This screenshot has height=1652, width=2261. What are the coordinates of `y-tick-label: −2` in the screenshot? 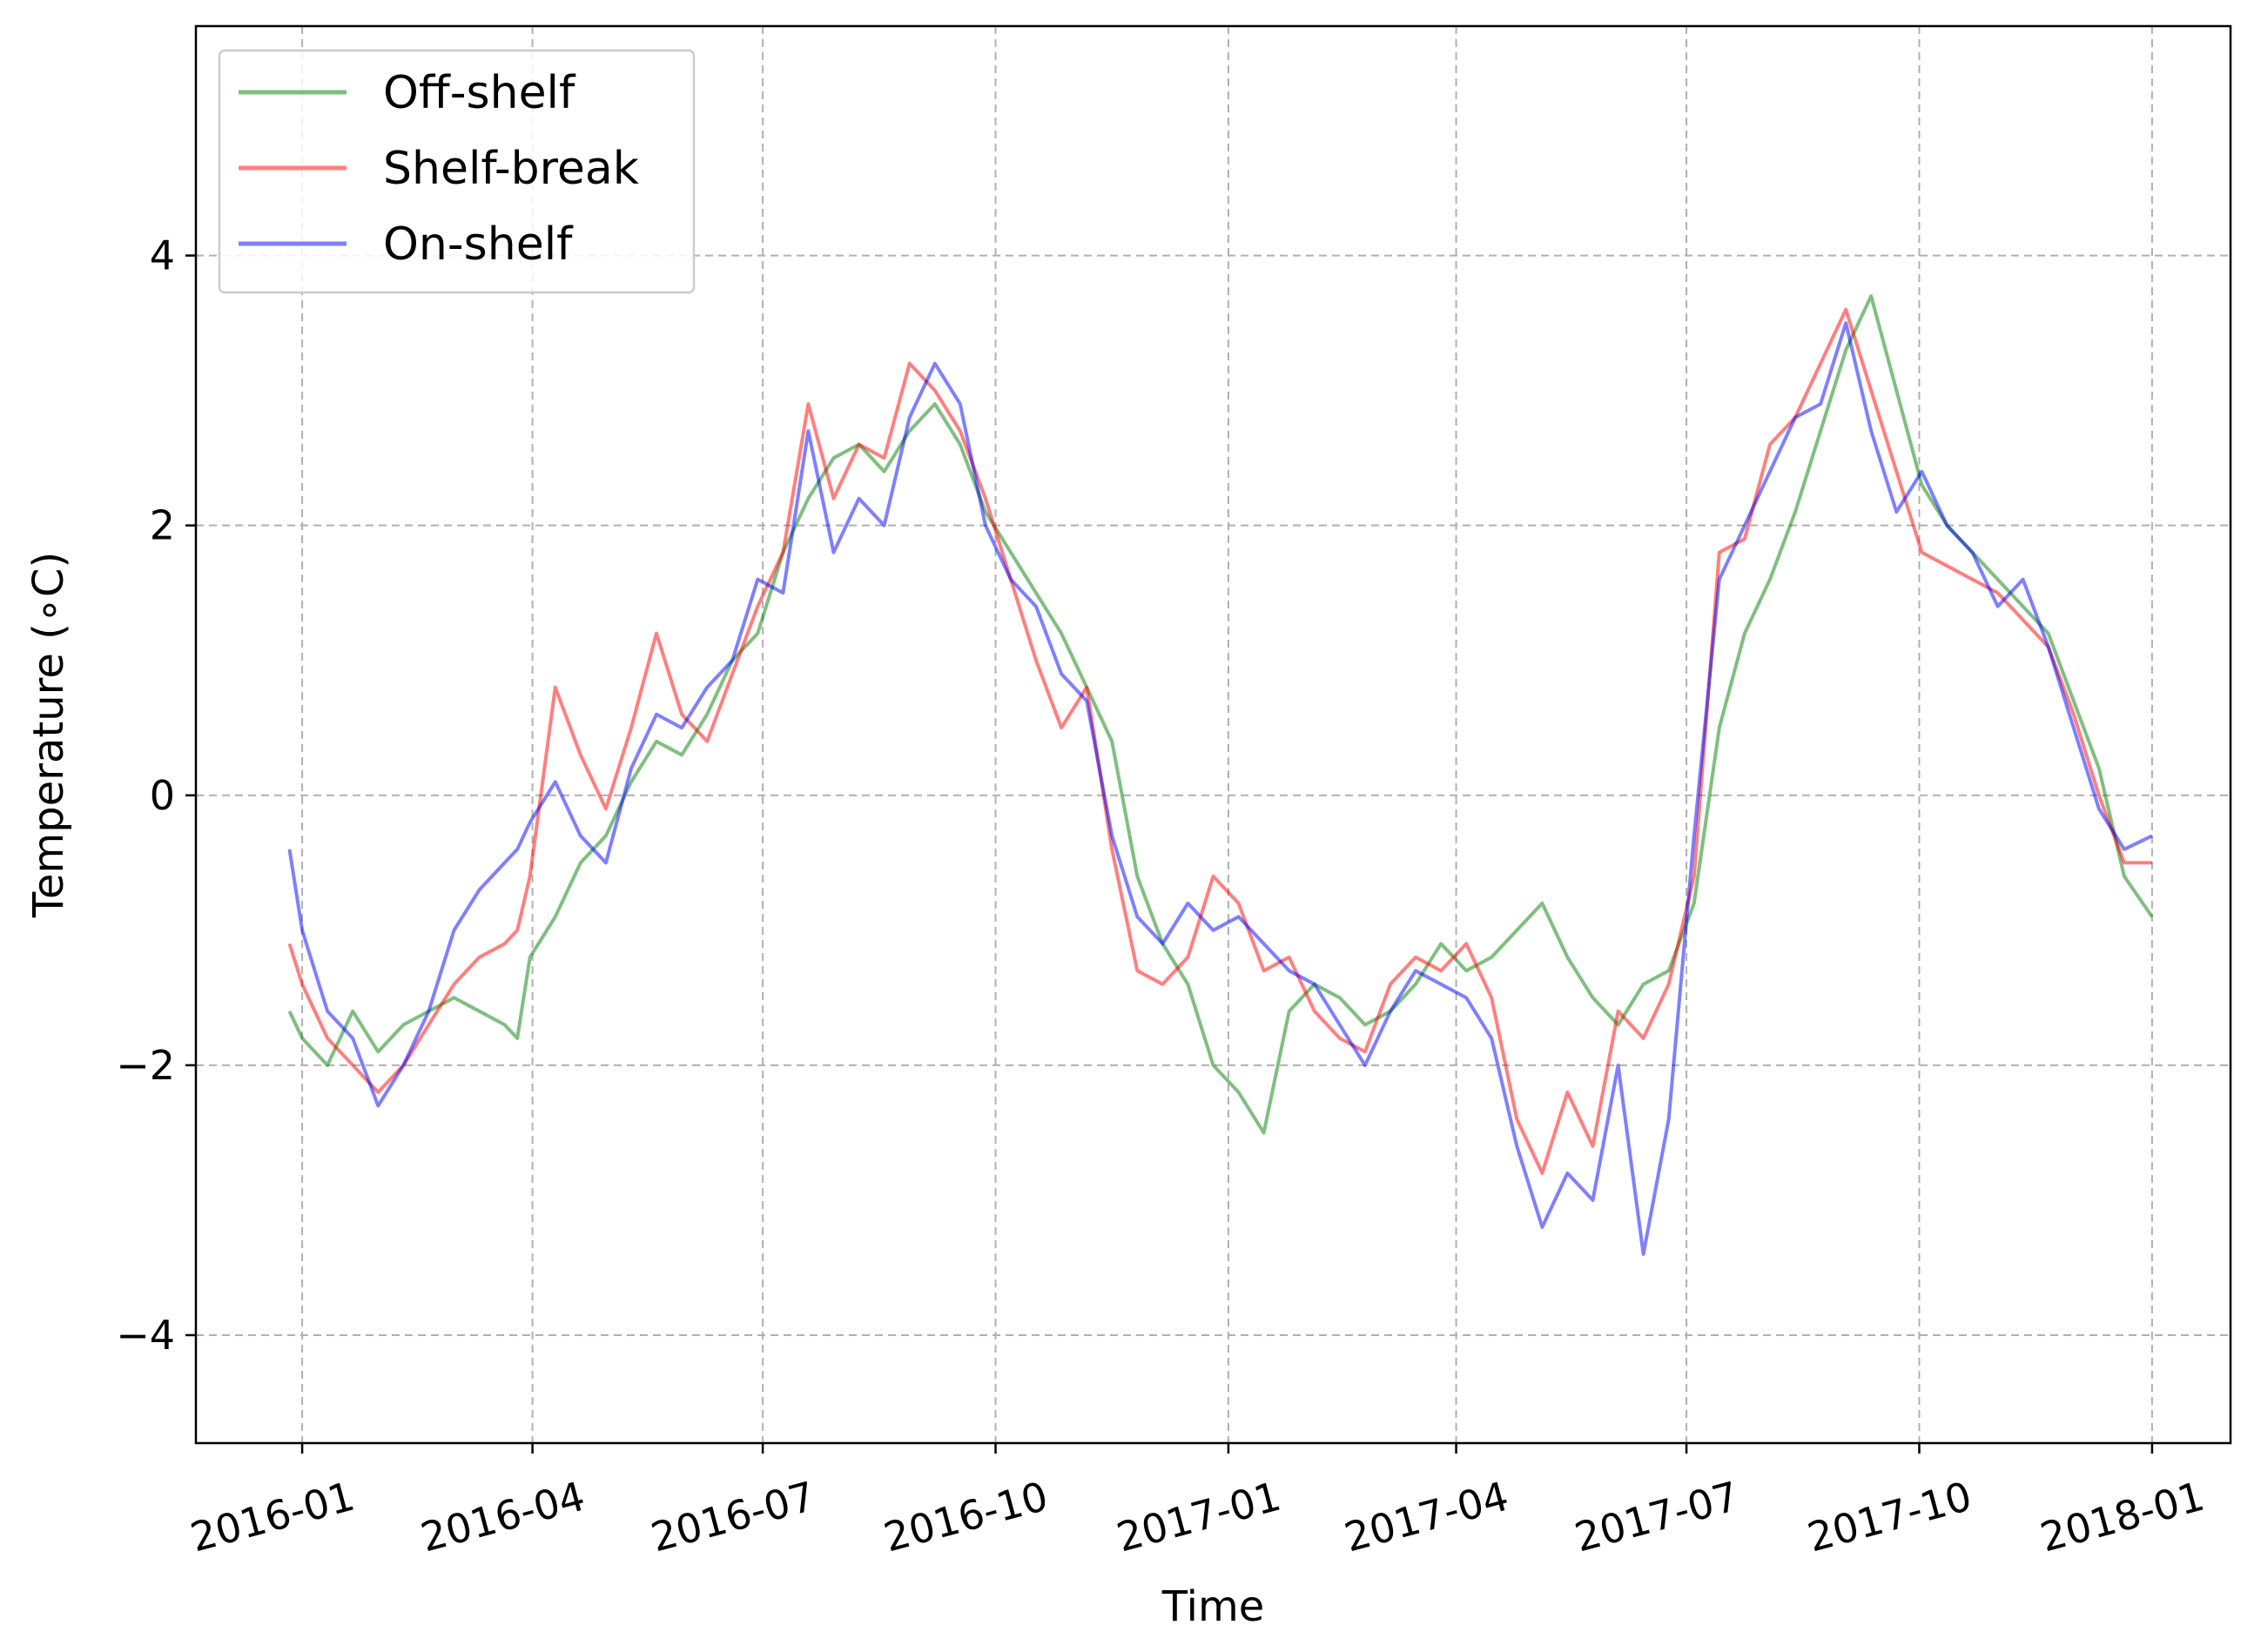 It's located at (145, 1066).